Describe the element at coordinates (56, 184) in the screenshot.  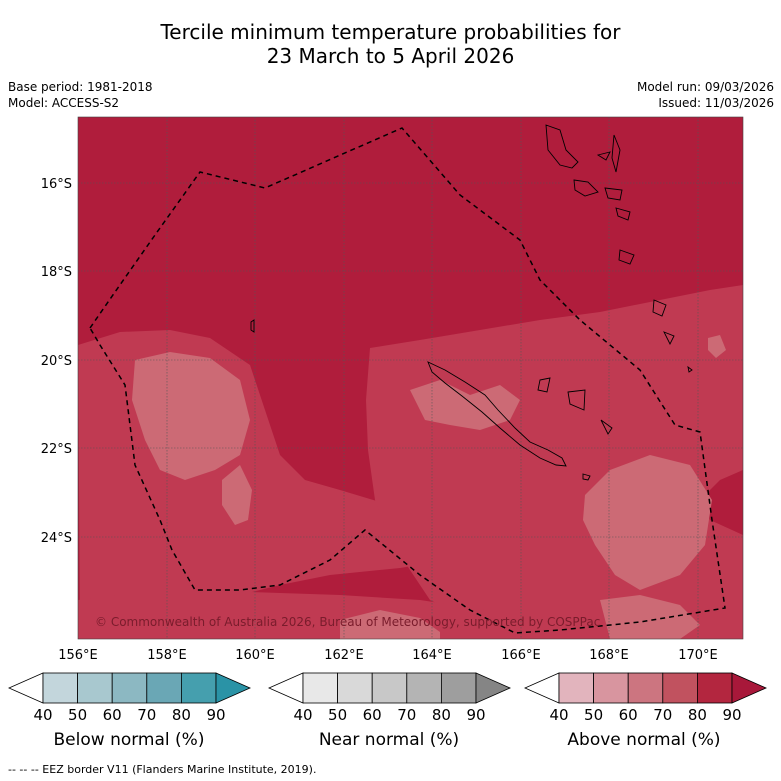
I see `lat-label: 16°S` at that location.